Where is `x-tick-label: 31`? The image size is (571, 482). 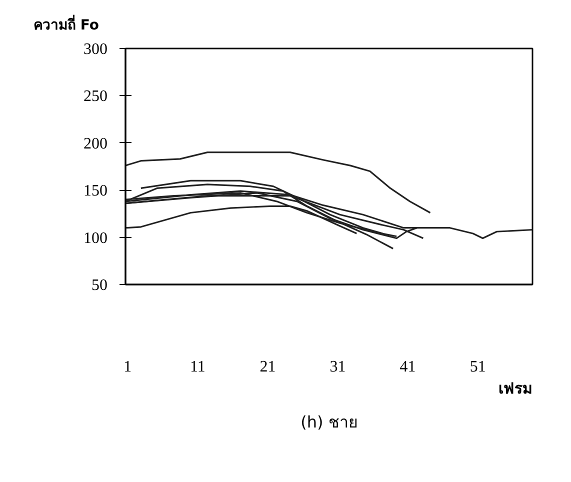 x-tick-label: 31 is located at coordinates (338, 367).